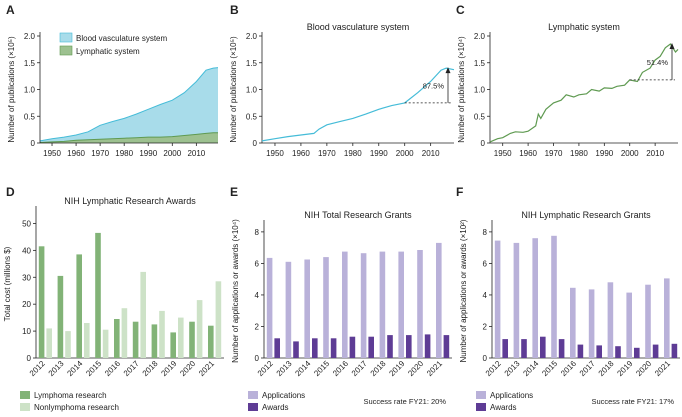 This screenshot has height=417, width=682. What do you see at coordinates (252, 90) in the screenshot?
I see `y-tick-label-B: 1.0` at bounding box center [252, 90].